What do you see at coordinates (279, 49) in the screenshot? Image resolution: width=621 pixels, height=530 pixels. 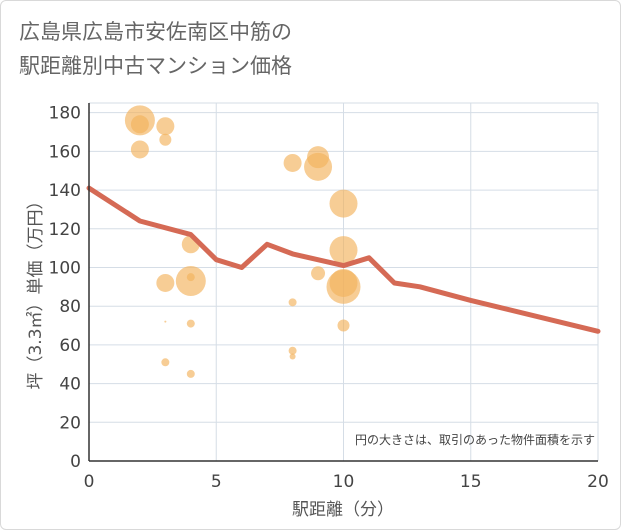 I see `chart-title: 広島県広島市安佐南区中筋の 駅距離別中古マンション価格` at bounding box center [279, 49].